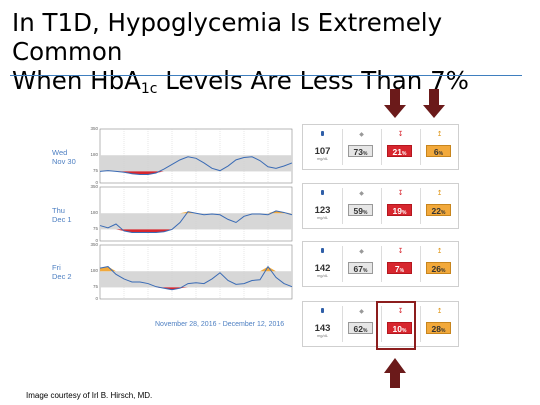 Image resolution: width=540 pixels, height=405 pixels. I want to click on image-credit: Image courtesy of Irl B. Hirsch, MD., so click(89, 395).